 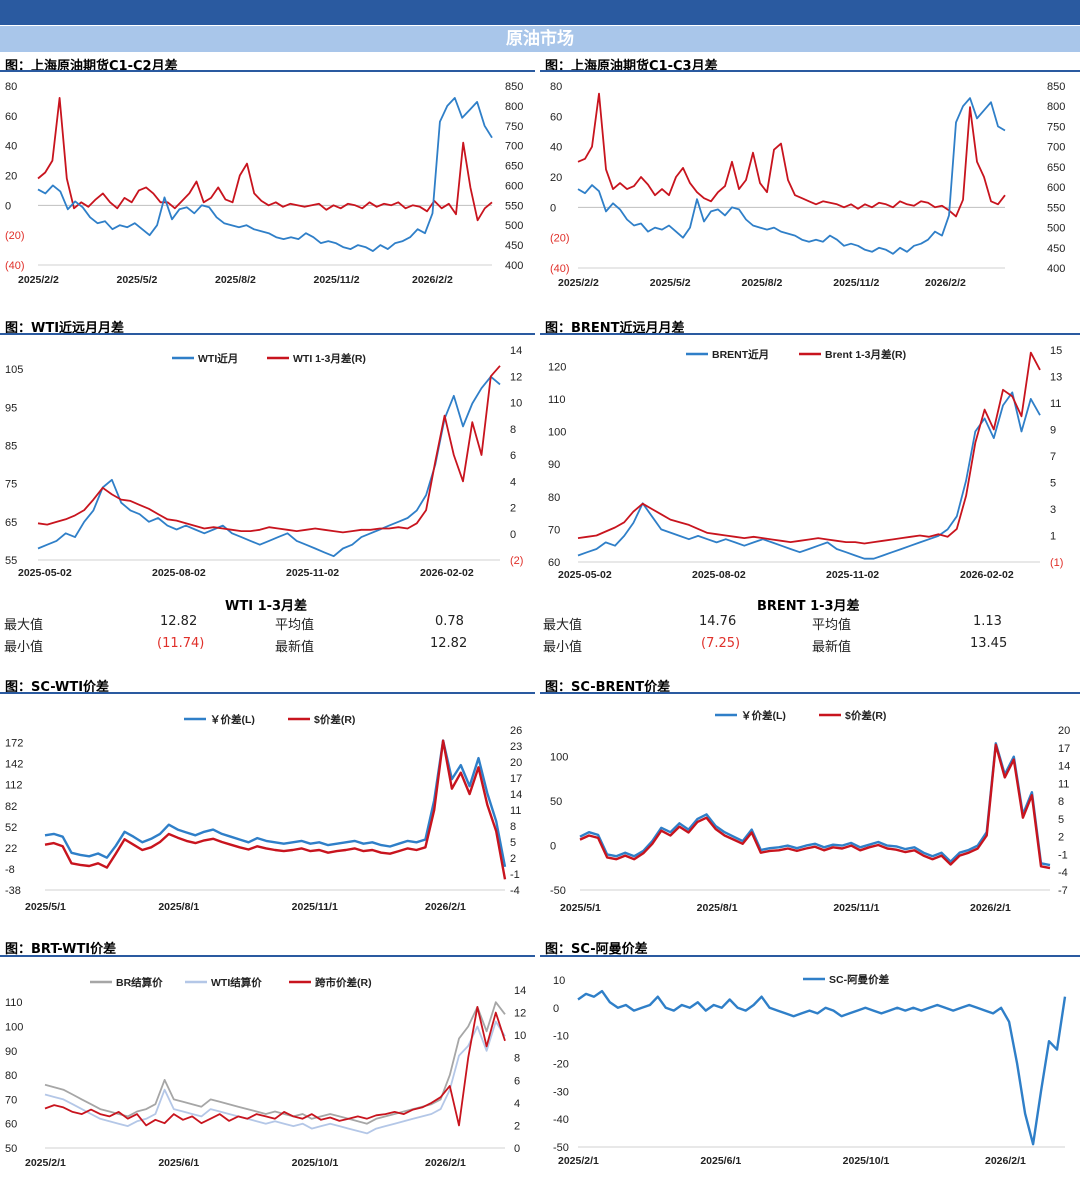 What do you see at coordinates (11, 485) in the screenshot?
I see `y-tick-label: 75` at bounding box center [11, 485].